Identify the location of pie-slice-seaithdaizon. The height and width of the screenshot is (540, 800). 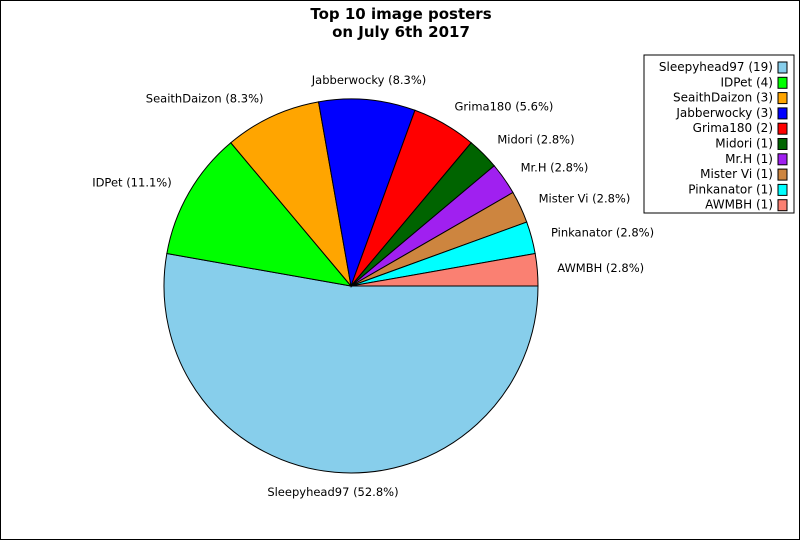
(291, 194).